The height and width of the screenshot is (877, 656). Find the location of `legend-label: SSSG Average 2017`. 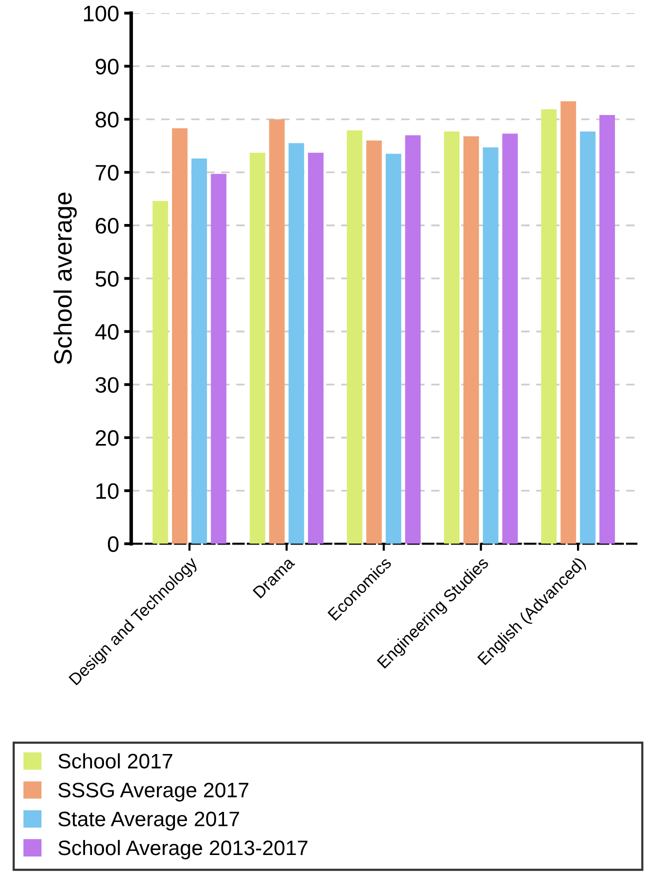

legend-label: SSSG Average 2017 is located at coordinates (153, 792).